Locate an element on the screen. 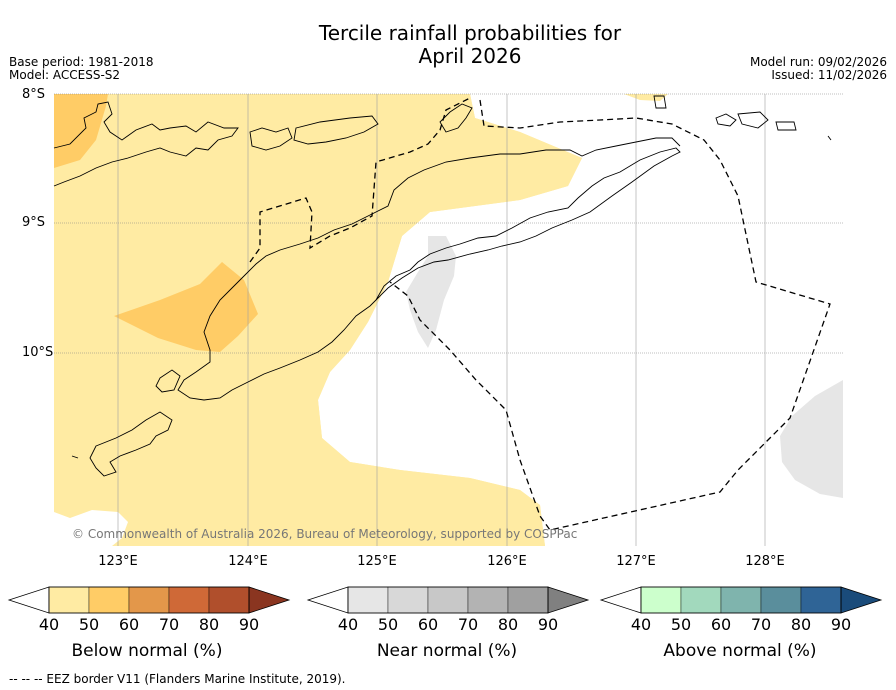  no-data-lower-left is located at coordinates (91, 528).